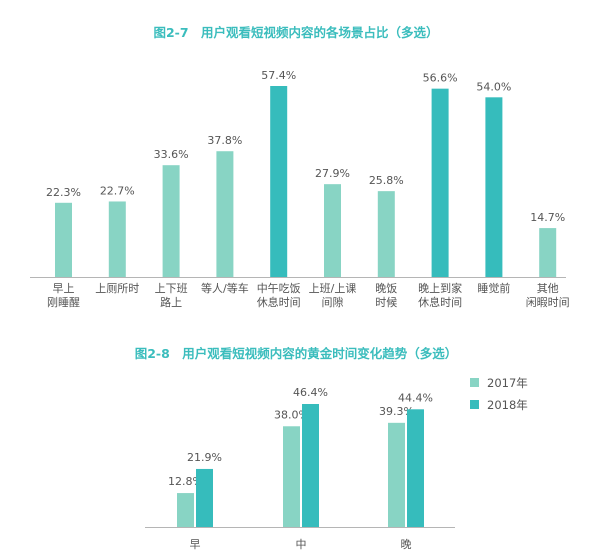 The height and width of the screenshot is (558, 592). I want to click on chart1-value-label: 56.6%, so click(440, 78).